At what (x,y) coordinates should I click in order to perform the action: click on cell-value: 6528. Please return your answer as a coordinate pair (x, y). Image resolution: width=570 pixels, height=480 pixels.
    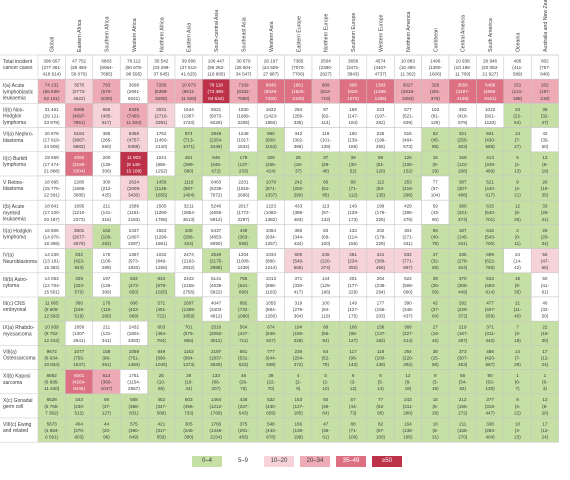
    Looking at the image, I should click on (52, 399).